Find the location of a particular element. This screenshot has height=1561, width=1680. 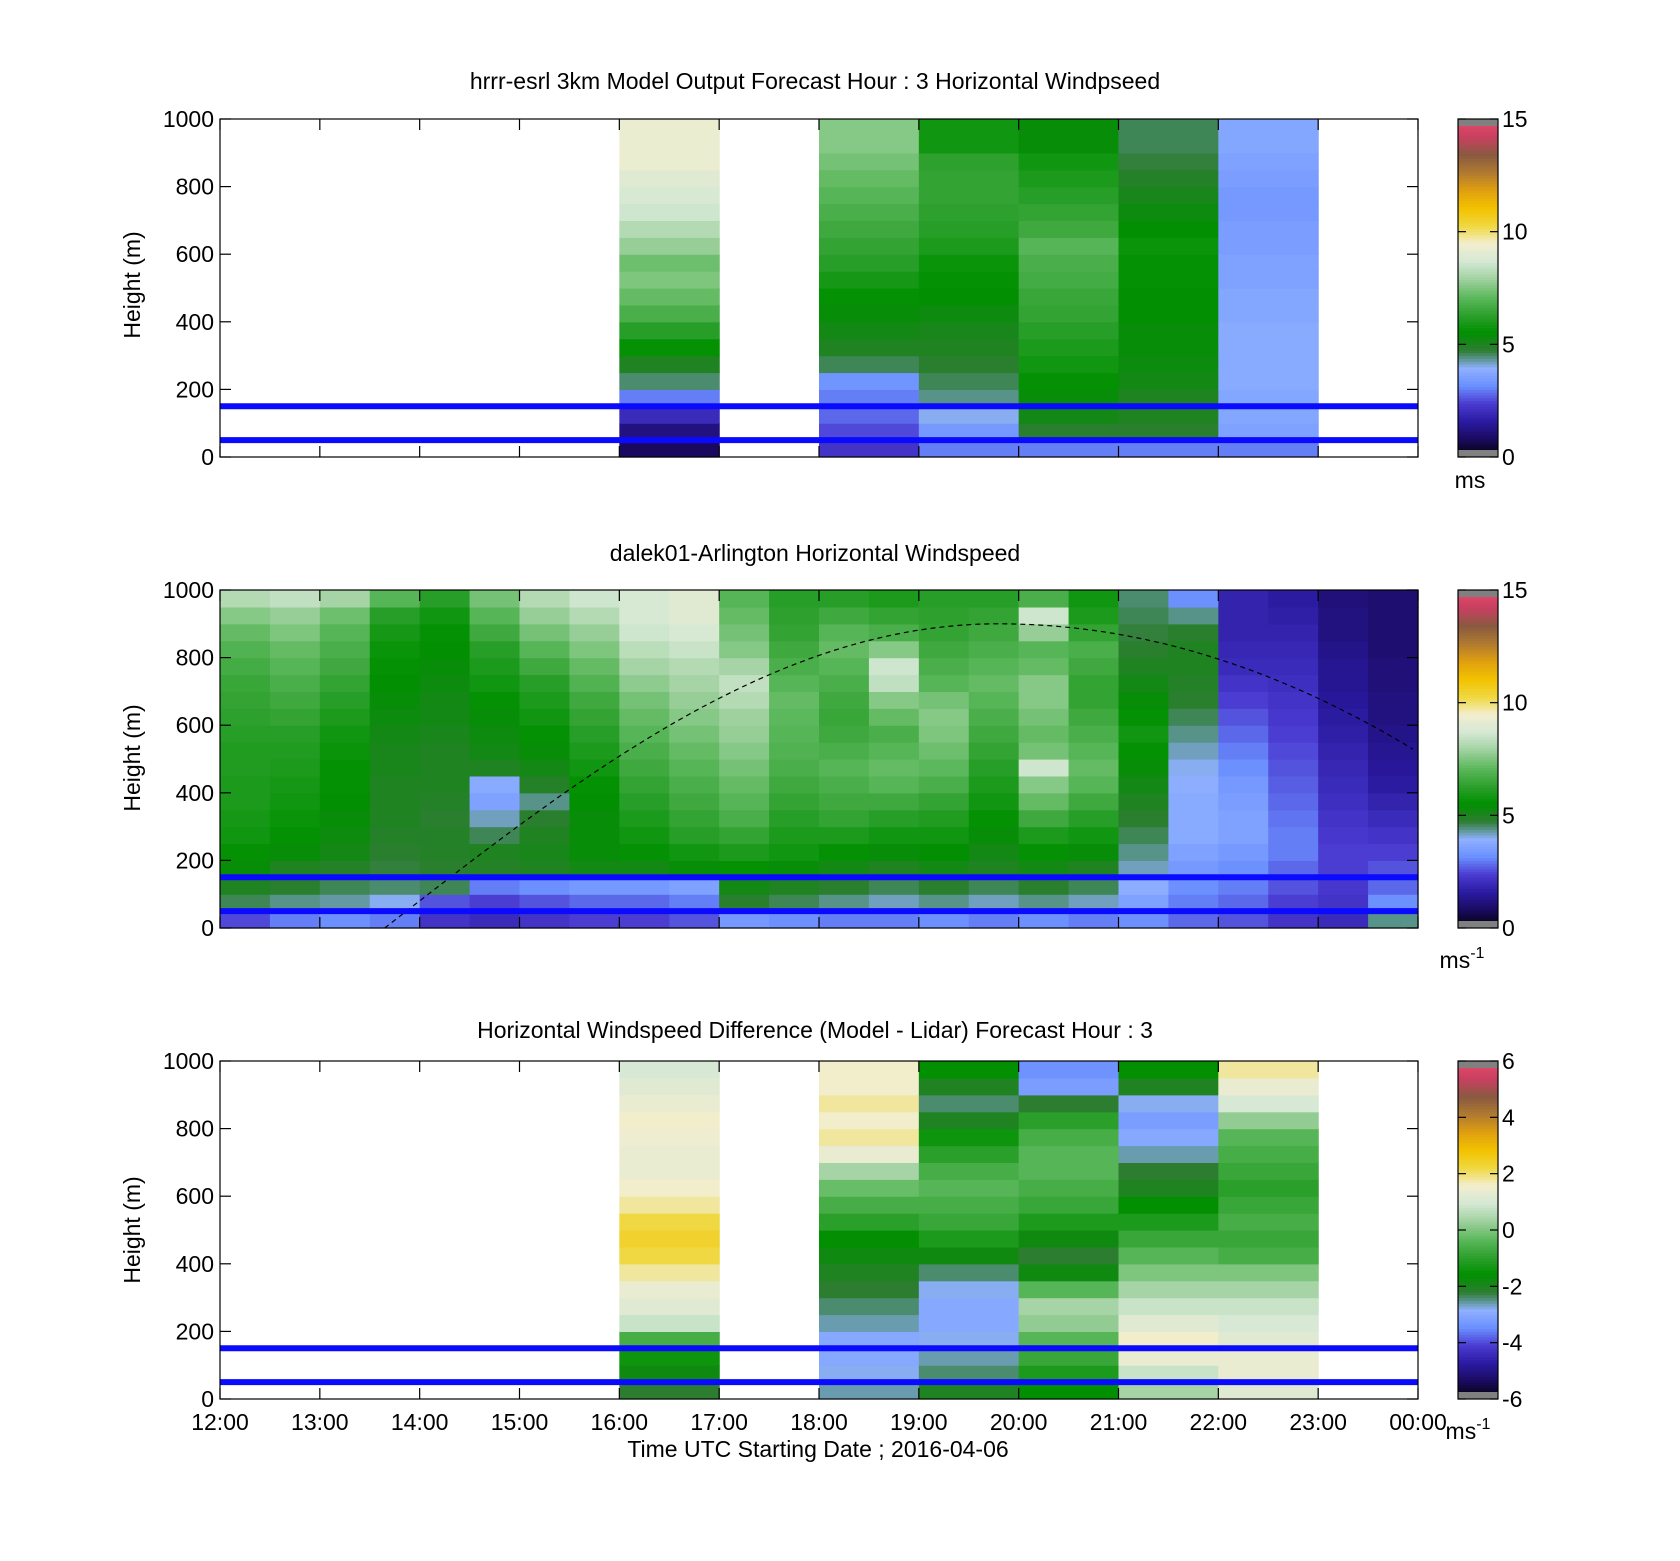

panel-lidar-title: dalek01-Arlington Horizontal Windspeed is located at coordinates (815, 553).